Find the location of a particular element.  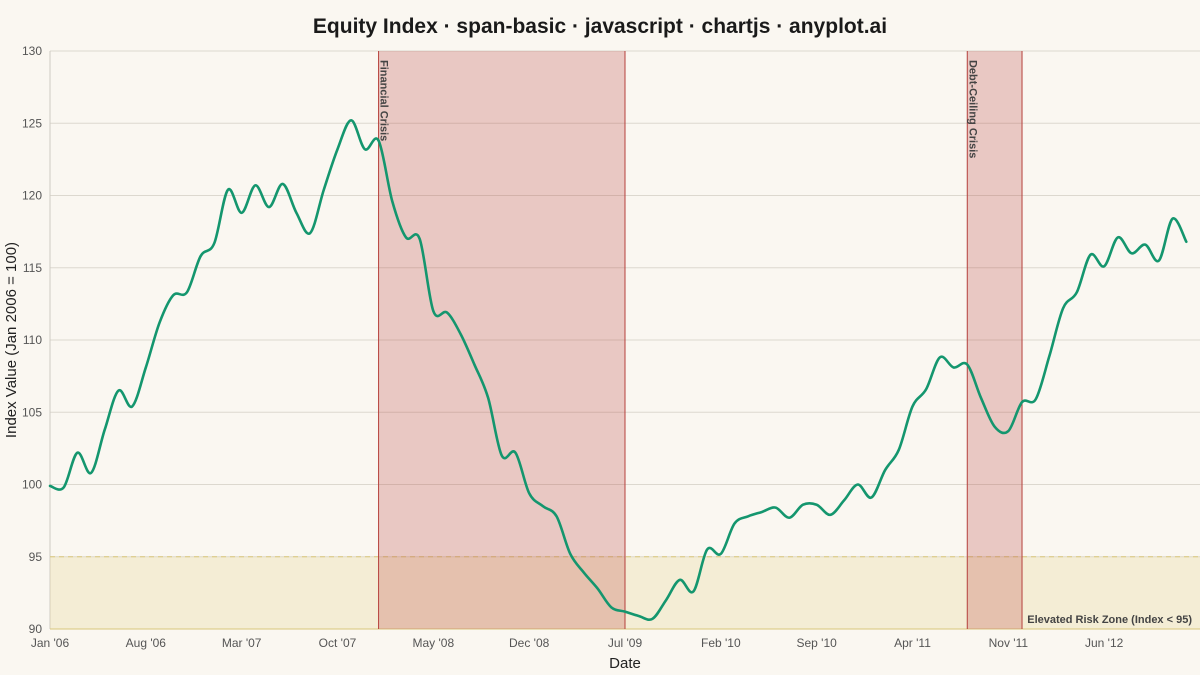

y-tick-label: 130 is located at coordinates (32, 51).